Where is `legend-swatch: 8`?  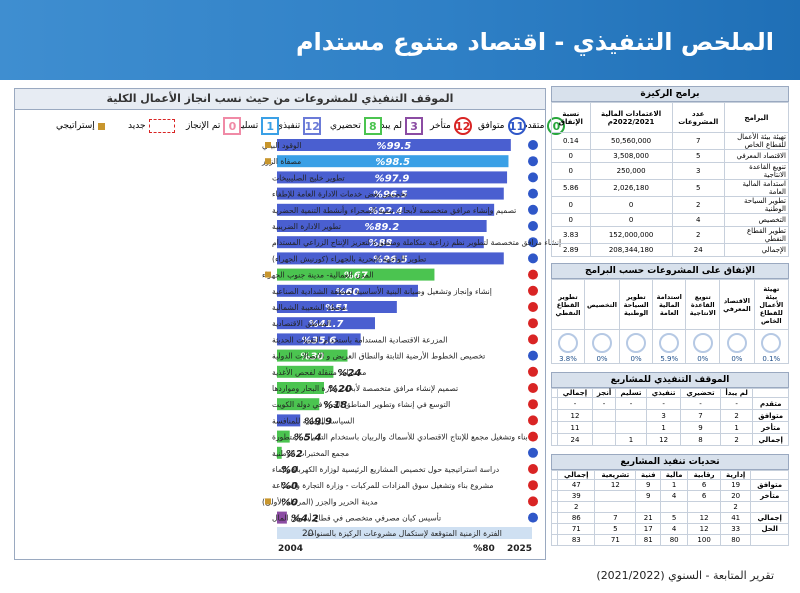
legend-swatch: 8 is located at coordinates (372, 126).